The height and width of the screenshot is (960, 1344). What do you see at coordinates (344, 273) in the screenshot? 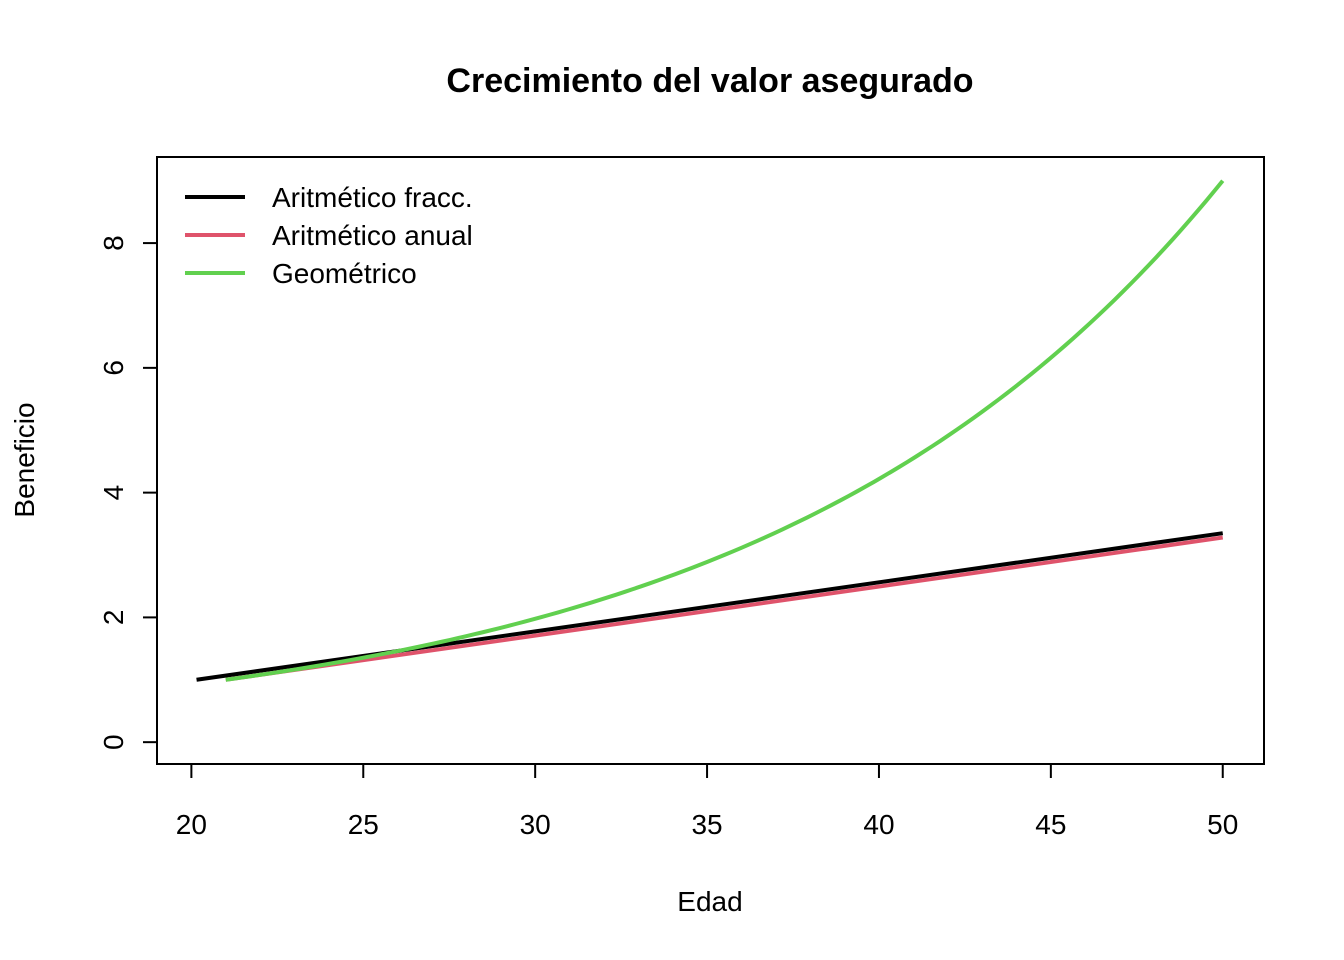
I see `legend-label: Geométrico` at bounding box center [344, 273].